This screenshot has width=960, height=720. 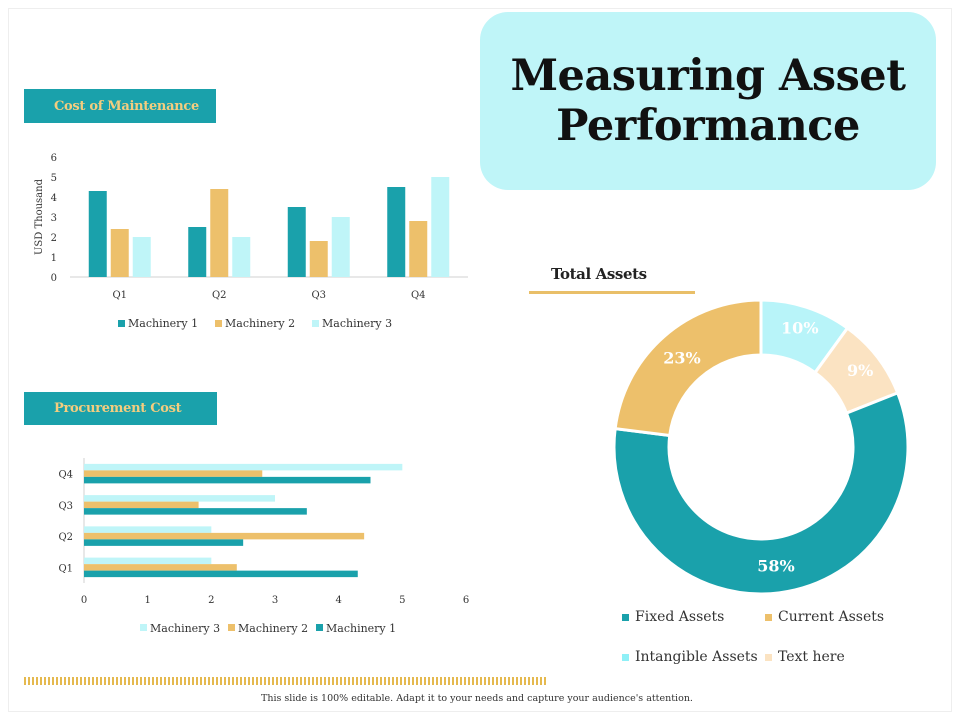 I want to click on x-tick-label: Q1, so click(x=119, y=295).